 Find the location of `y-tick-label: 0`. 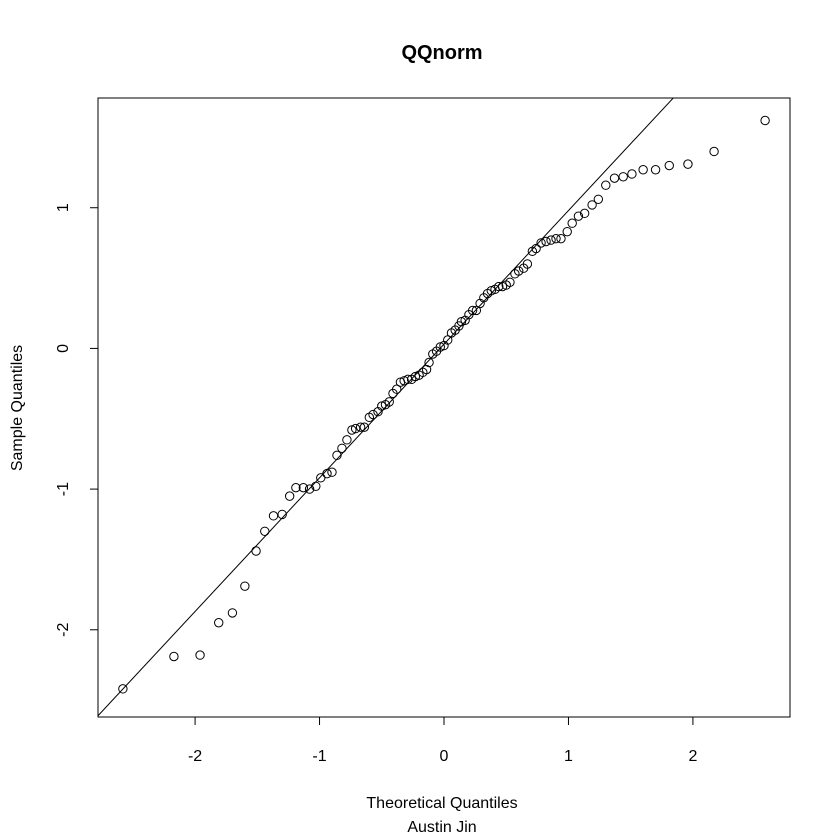

y-tick-label: 0 is located at coordinates (63, 348).